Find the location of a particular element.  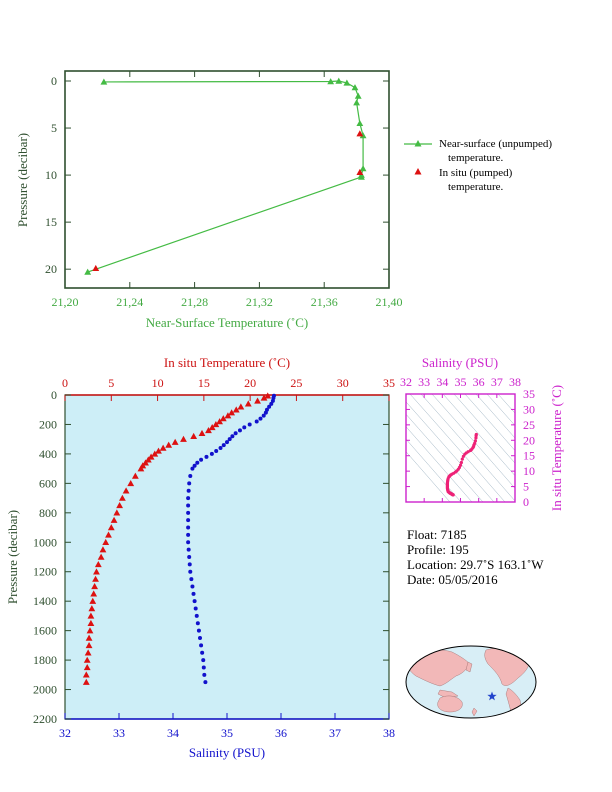

temp-tick-label: 20 is located at coordinates (250, 383).